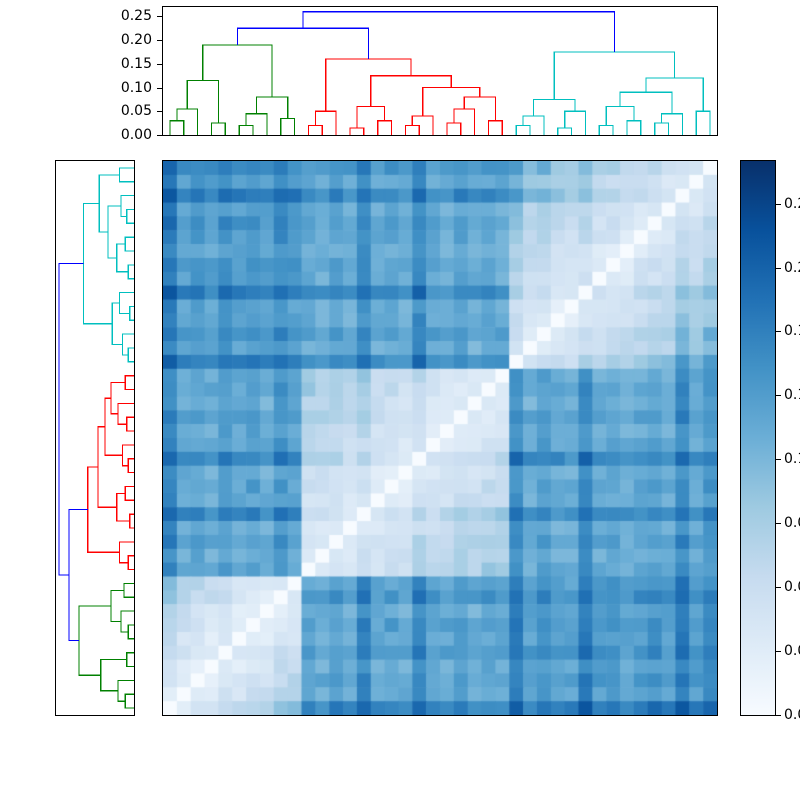 This screenshot has height=800, width=800. I want to click on colorbar-tick-label: 0.18, so click(792, 331).